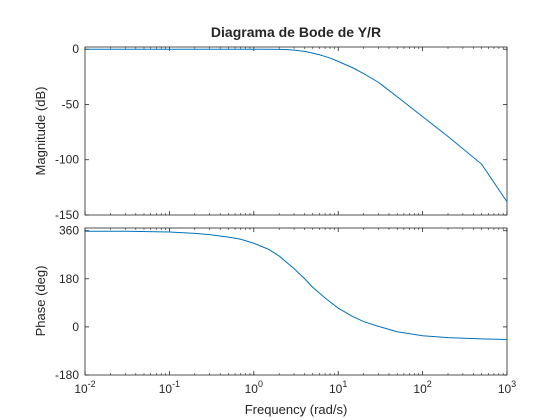 The image size is (560, 420). I want to click on phase-x-tick-label: 10², so click(422, 387).